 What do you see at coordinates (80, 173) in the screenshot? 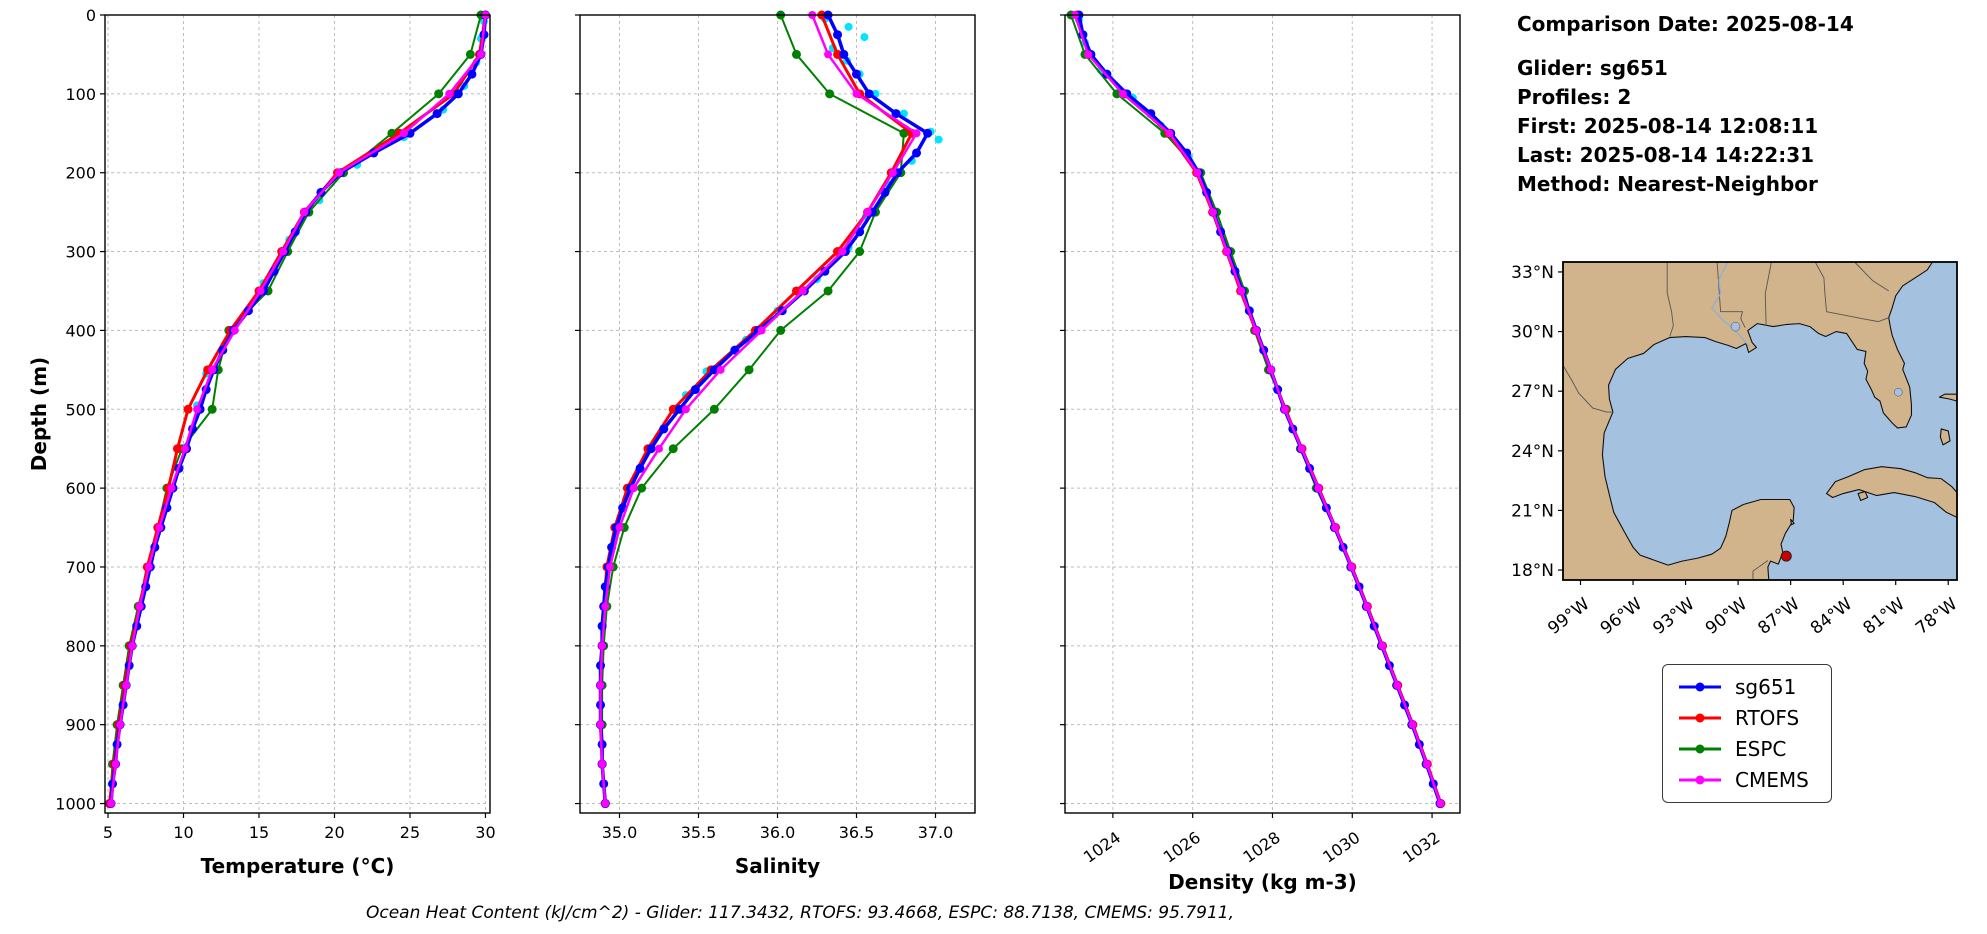
I see `svg-text: 200` at bounding box center [80, 173].